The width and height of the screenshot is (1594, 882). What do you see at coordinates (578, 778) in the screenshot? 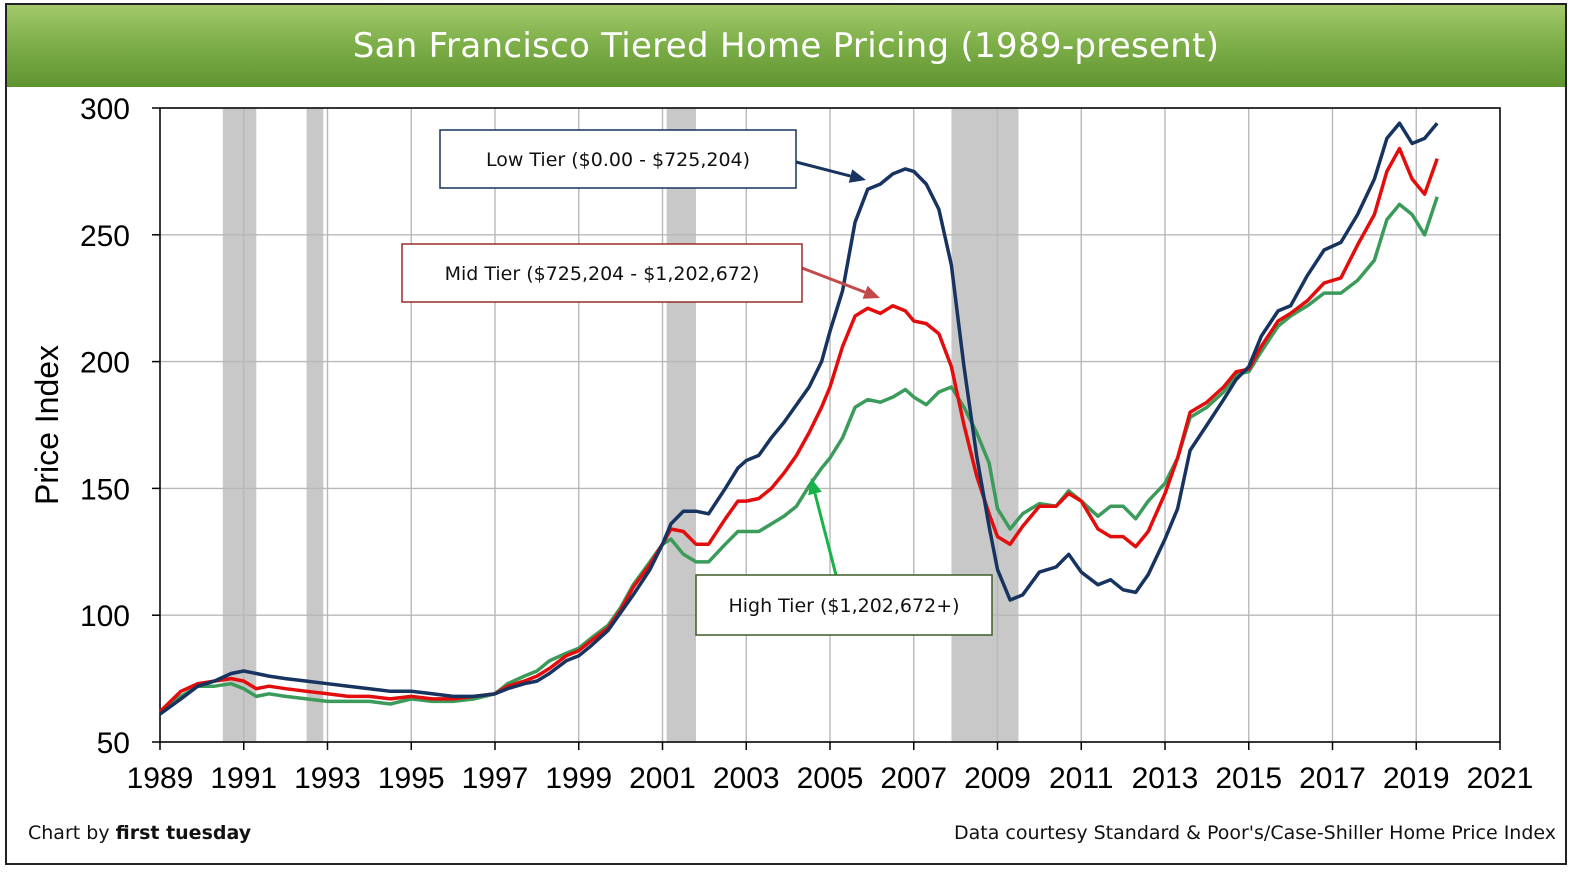
I see `x-tick-label: 1999` at bounding box center [578, 778].